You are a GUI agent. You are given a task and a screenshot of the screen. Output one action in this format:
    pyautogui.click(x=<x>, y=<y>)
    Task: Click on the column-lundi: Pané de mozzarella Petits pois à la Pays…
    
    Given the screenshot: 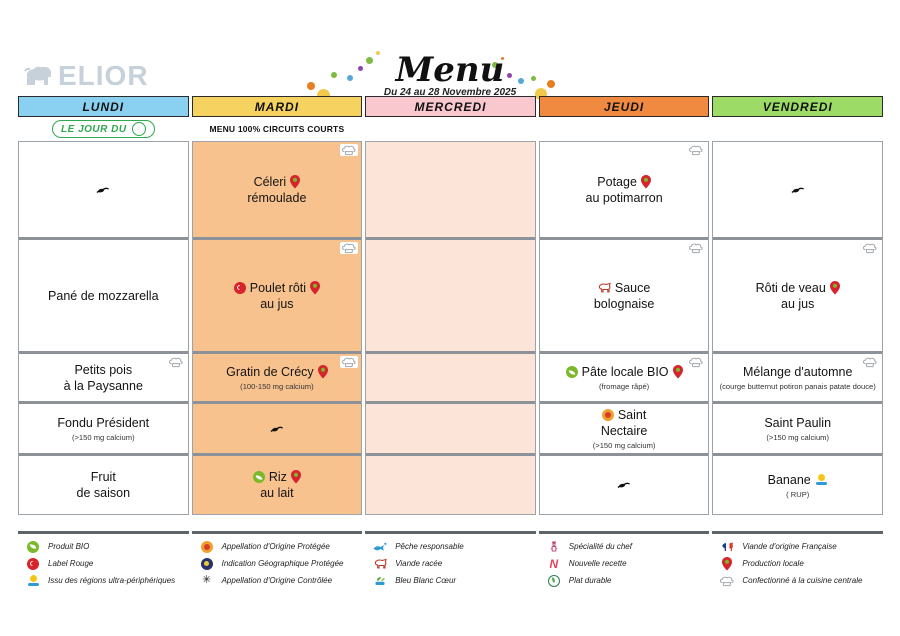 What is the action you would take?
    pyautogui.click(x=103, y=328)
    